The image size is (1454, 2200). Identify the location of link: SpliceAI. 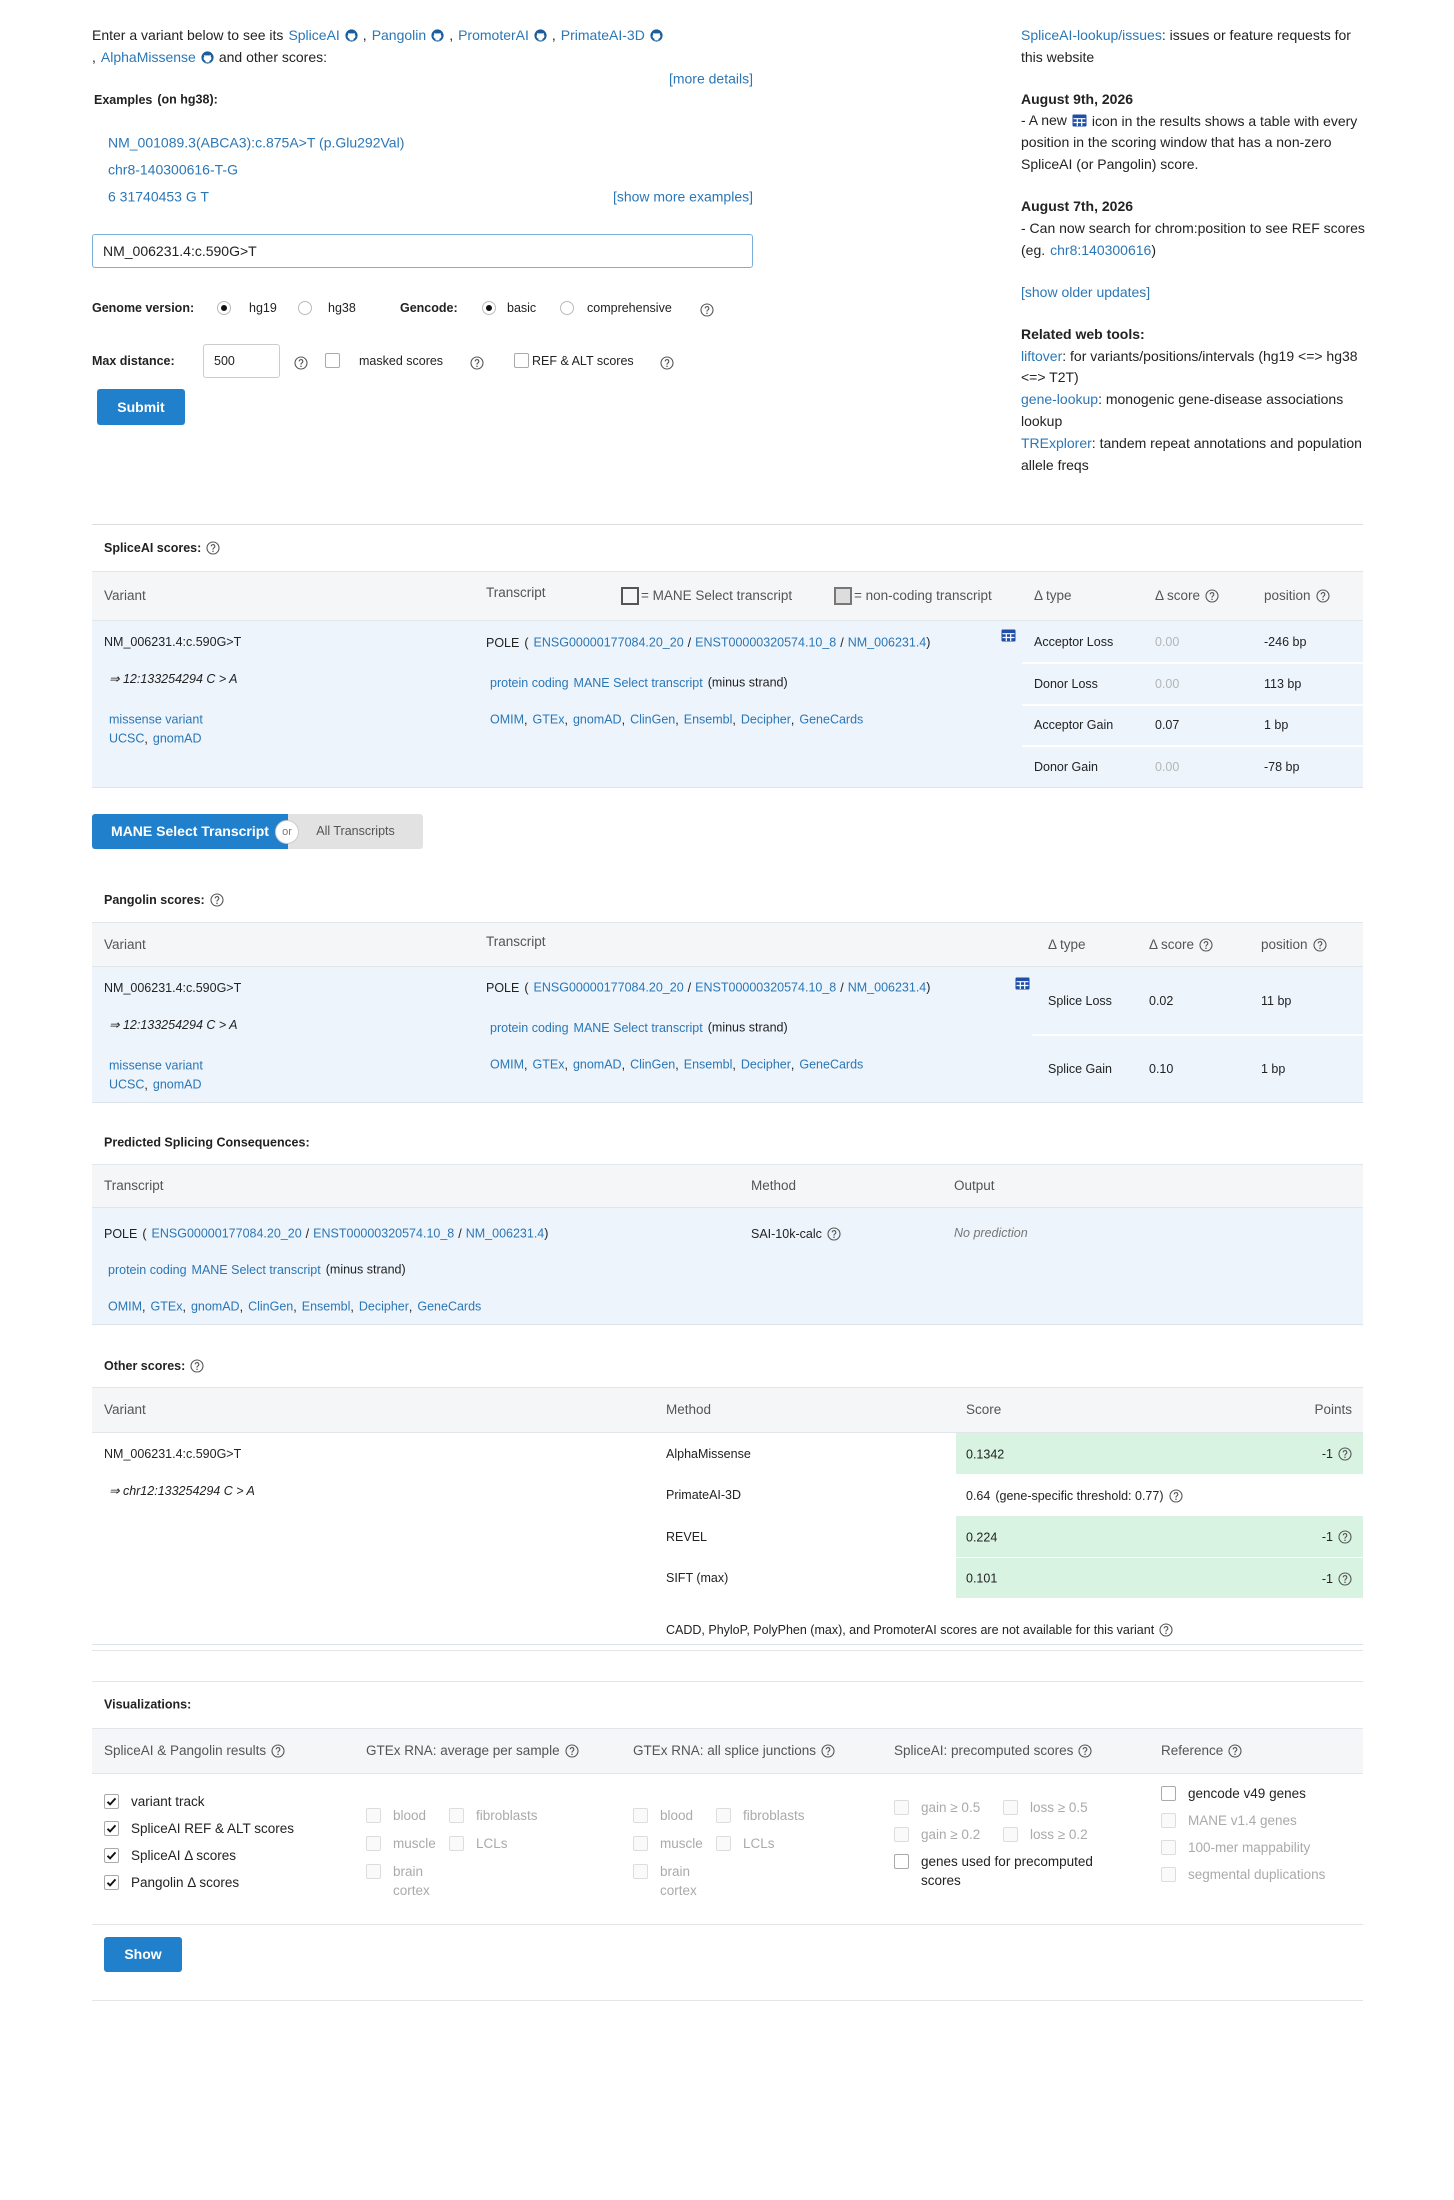
(314, 34).